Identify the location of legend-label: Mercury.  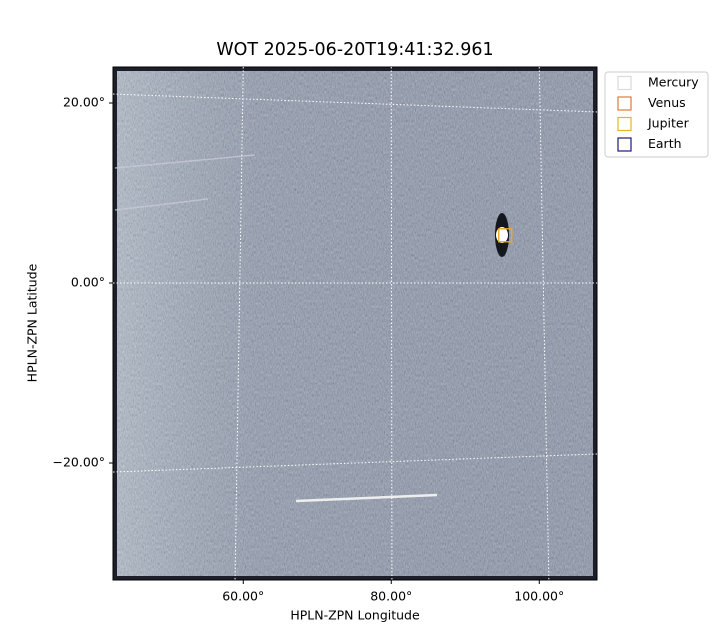
(673, 82).